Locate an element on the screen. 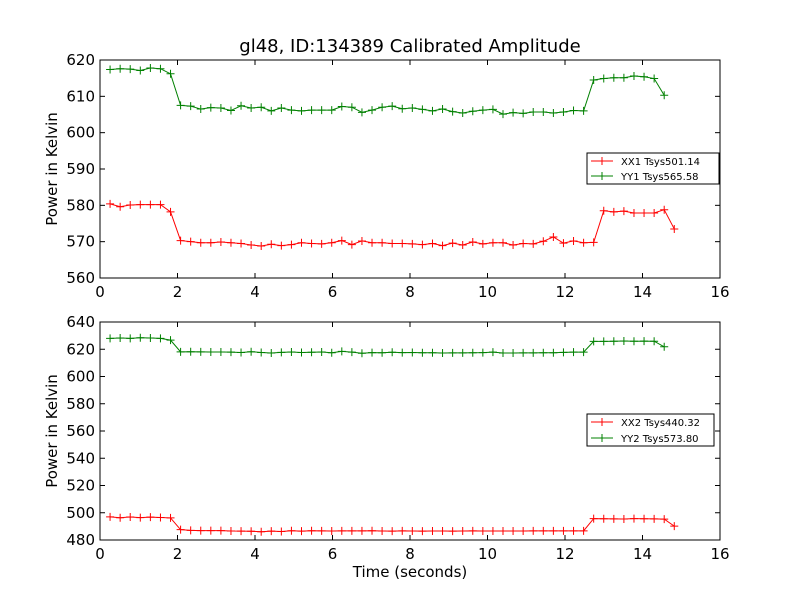 Image resolution: width=800 pixels, height=600 pixels. bottom-x-tick-label: 12 is located at coordinates (564, 554).